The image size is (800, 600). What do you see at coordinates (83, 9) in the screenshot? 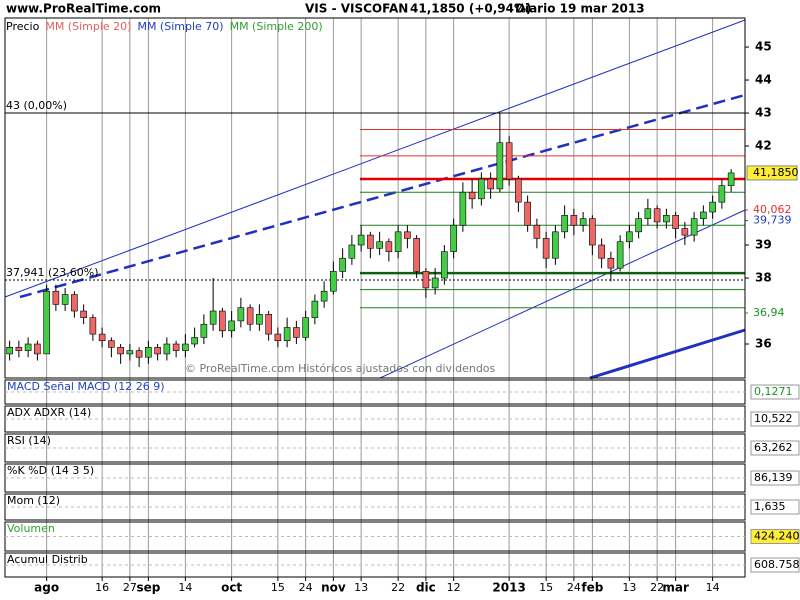
I see `site-name: www.ProRealTime.com` at bounding box center [83, 9].